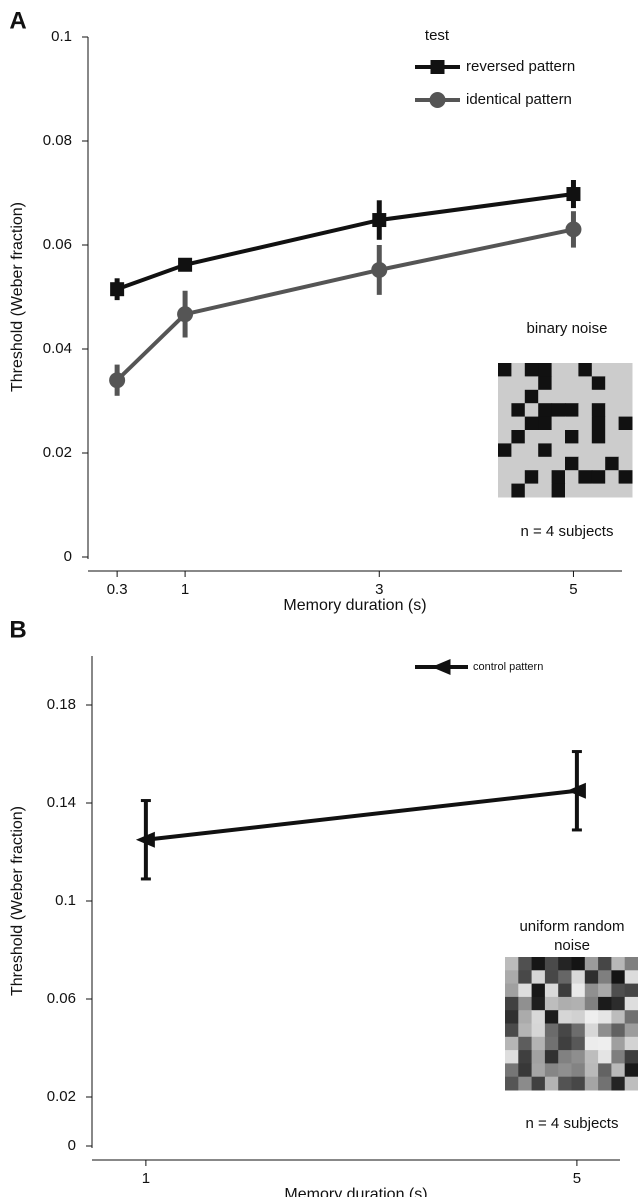  What do you see at coordinates (61, 1096) in the screenshot?
I see `y-tick-label: 0.02` at bounding box center [61, 1096].